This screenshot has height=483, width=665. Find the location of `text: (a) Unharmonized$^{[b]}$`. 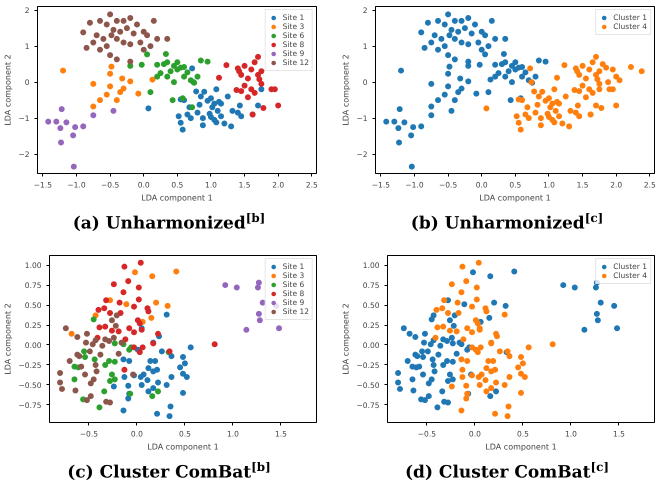

text: (a) Unharmonized$^{[b]}$ is located at coordinates (169, 223).